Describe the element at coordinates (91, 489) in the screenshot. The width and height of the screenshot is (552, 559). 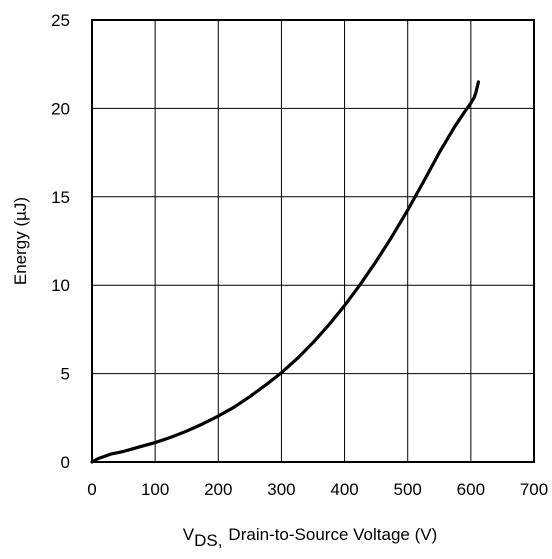
I see `x-tick-label: 0` at that location.